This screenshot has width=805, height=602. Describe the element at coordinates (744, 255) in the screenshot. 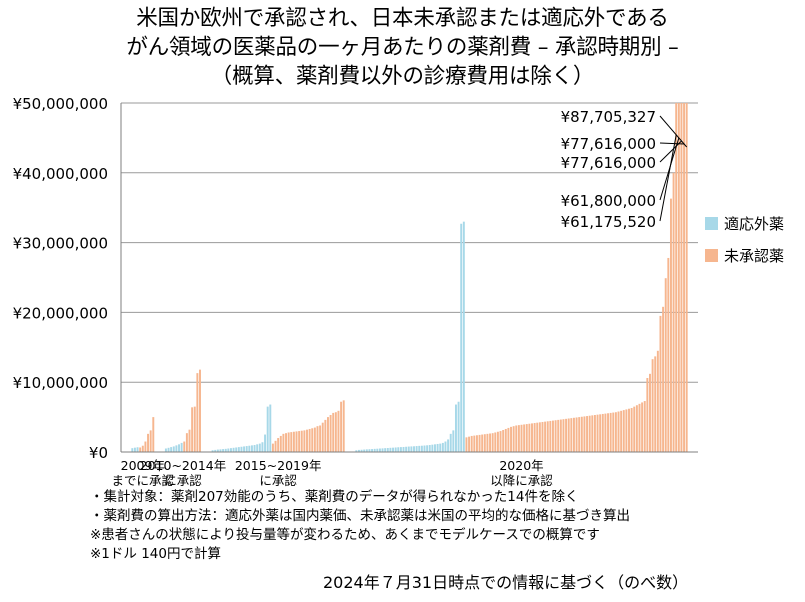

I see `legend-item-unapproved: 未承認薬` at that location.